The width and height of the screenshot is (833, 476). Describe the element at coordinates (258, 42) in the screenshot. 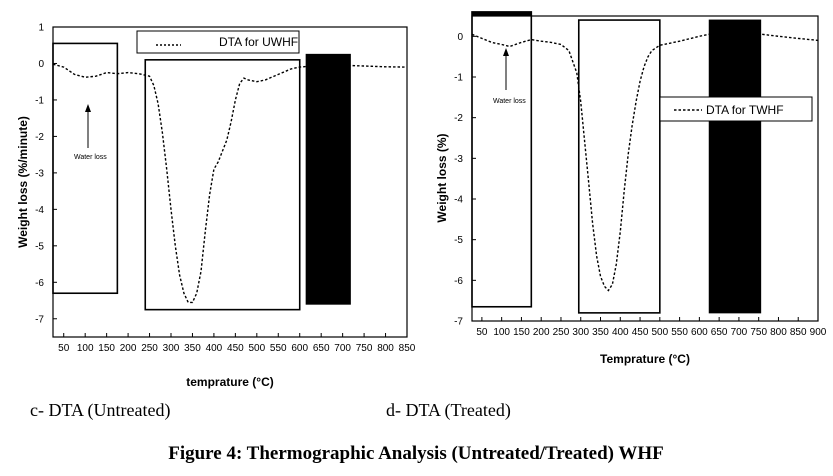

I see `legend-label: DTA for UWHF` at that location.